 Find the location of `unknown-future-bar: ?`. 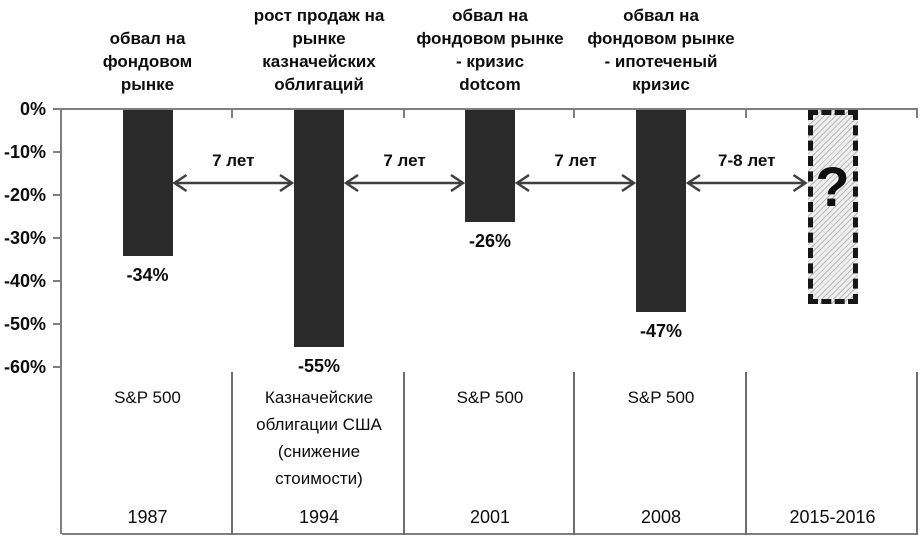

unknown-future-bar: ? is located at coordinates (832, 207).